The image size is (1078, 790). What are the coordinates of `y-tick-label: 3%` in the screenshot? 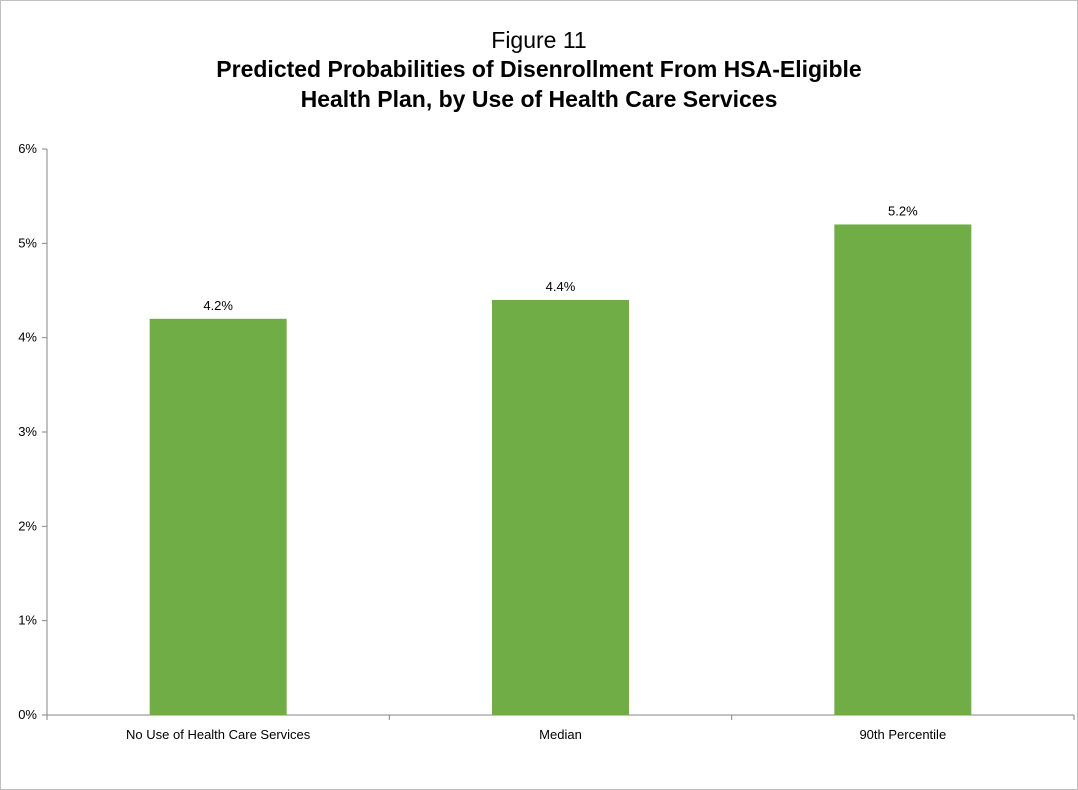 It's located at (27, 431).